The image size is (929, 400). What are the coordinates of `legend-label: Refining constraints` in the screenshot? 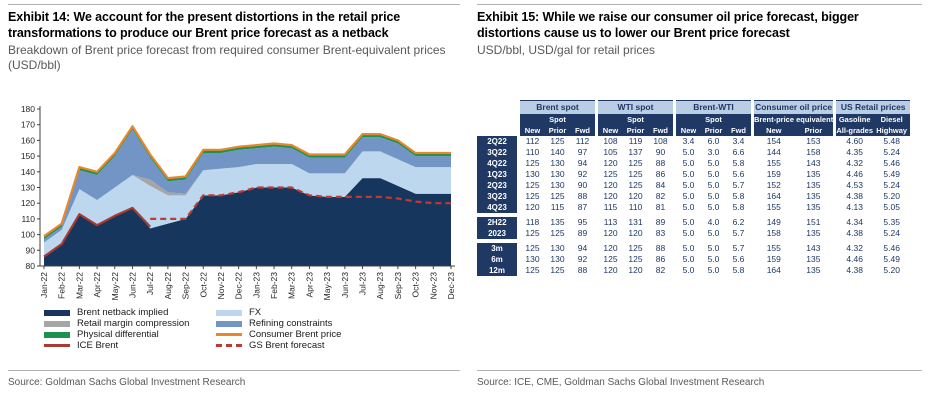 It's located at (291, 324).